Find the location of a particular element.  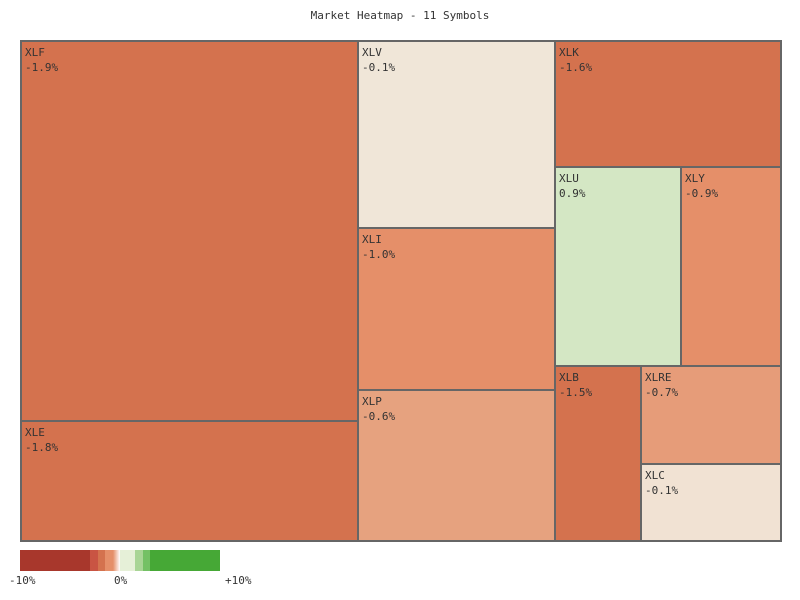

tile-change: -1.8% is located at coordinates (42, 447).